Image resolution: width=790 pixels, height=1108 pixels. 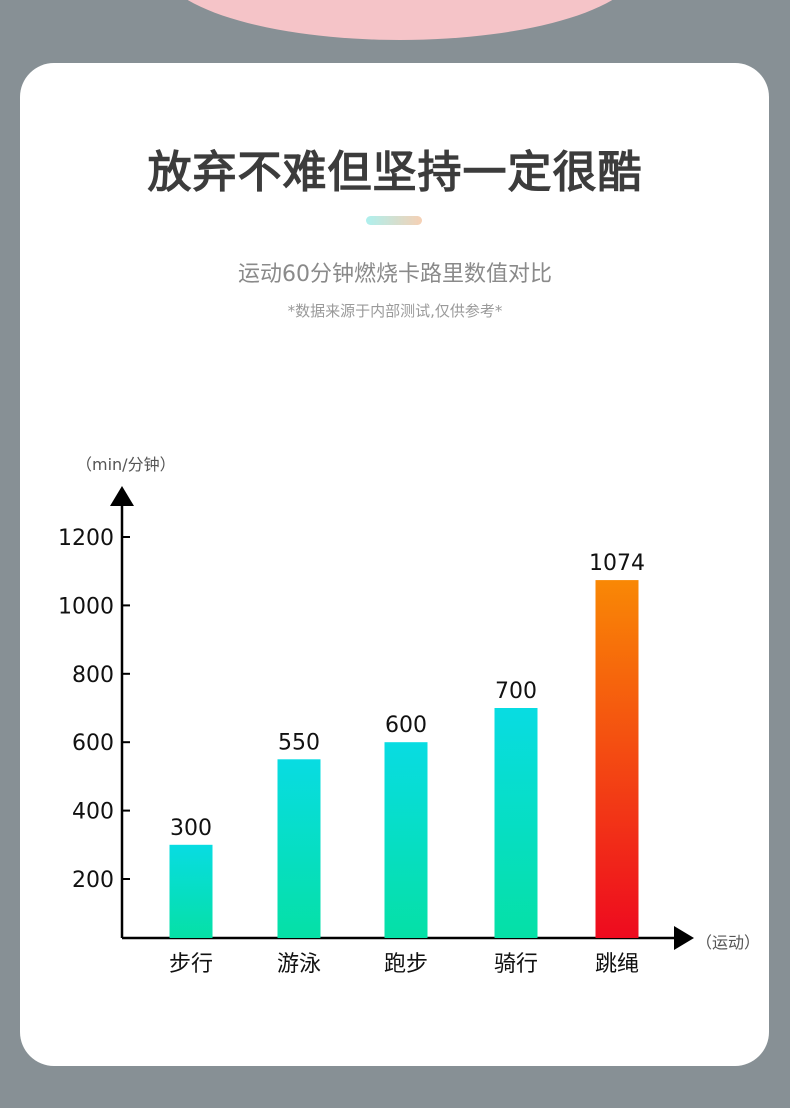 I want to click on category-label: 骑行, so click(x=516, y=964).